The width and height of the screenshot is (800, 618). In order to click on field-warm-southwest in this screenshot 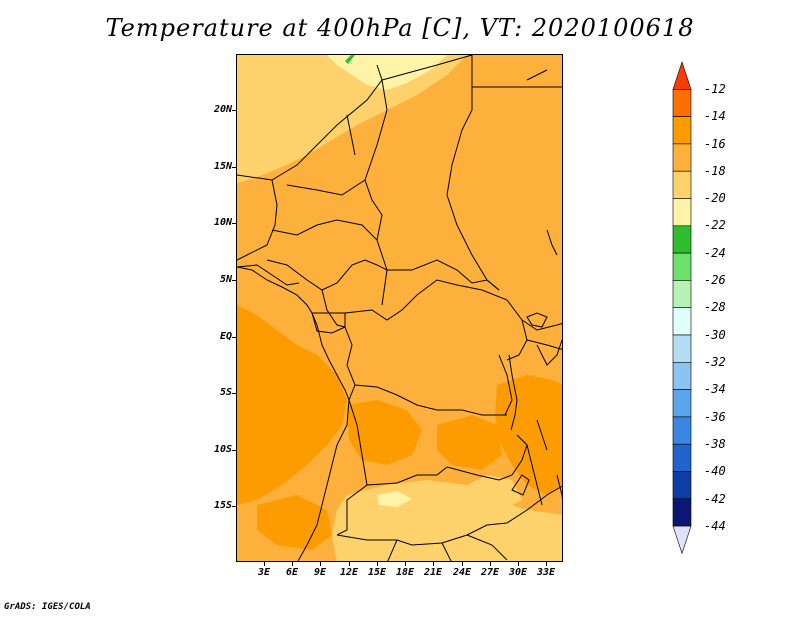, I will do `click(292, 405)`.